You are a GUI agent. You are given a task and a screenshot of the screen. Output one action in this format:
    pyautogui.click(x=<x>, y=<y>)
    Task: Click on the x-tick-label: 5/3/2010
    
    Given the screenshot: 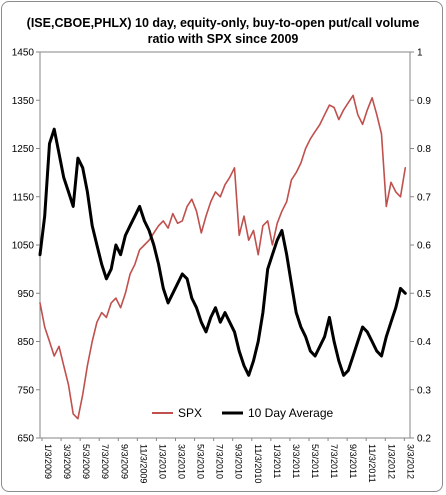 What is the action you would take?
    pyautogui.click(x=201, y=461)
    